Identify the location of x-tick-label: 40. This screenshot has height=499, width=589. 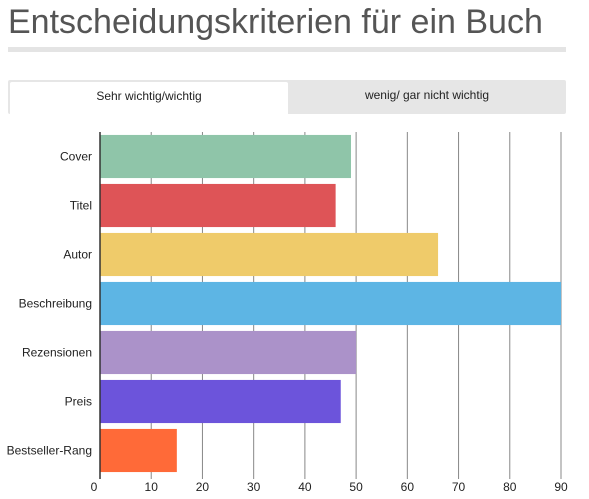
(305, 487).